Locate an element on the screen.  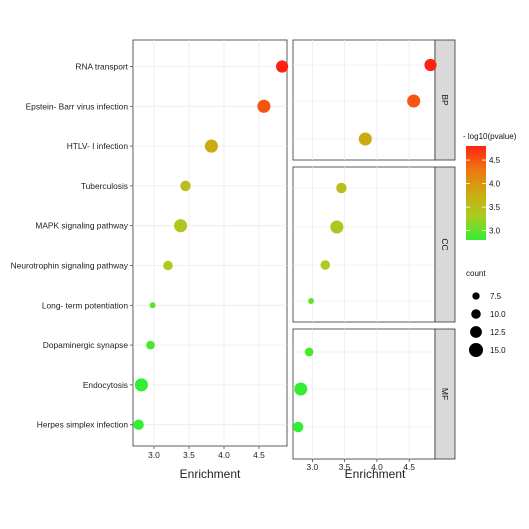
color-legend-tick-label: 4.0 is located at coordinates (495, 184).